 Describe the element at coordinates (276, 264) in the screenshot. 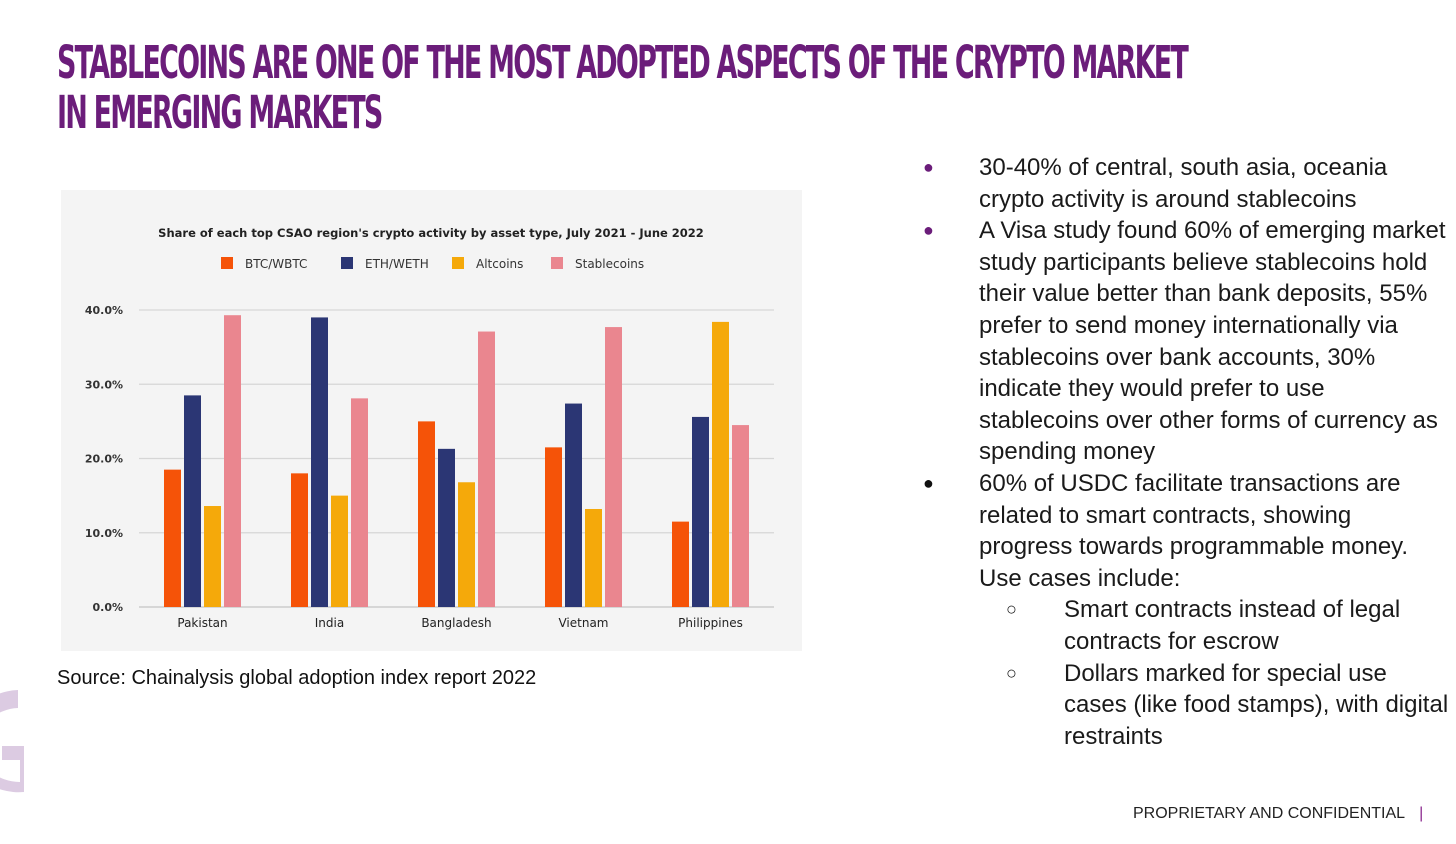

I see `legend-label: BTC/WBTC` at that location.